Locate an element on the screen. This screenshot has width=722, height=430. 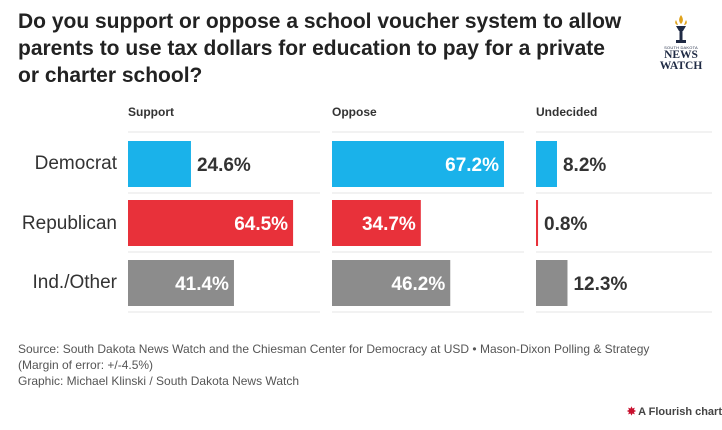
row-label-republican: Republican is located at coordinates (69, 223).